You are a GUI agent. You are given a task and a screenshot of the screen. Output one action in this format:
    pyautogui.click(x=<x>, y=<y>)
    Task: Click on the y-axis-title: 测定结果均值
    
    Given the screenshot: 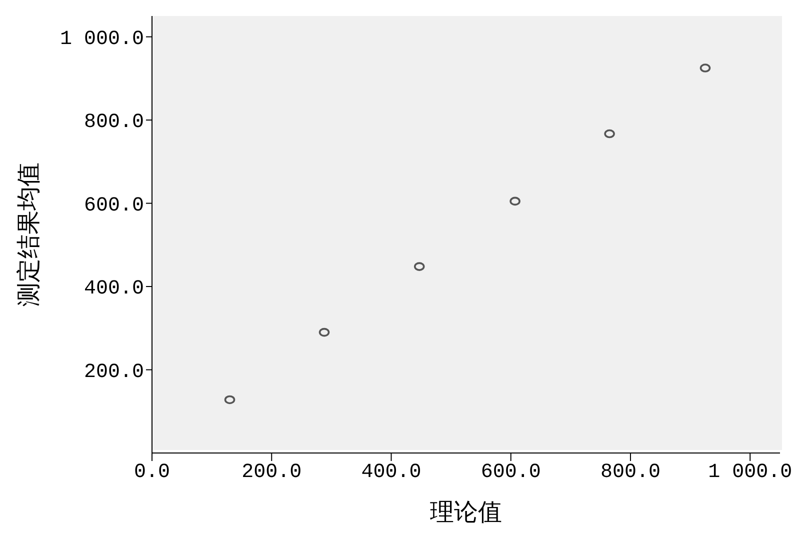 What is the action you would take?
    pyautogui.click(x=28, y=234)
    